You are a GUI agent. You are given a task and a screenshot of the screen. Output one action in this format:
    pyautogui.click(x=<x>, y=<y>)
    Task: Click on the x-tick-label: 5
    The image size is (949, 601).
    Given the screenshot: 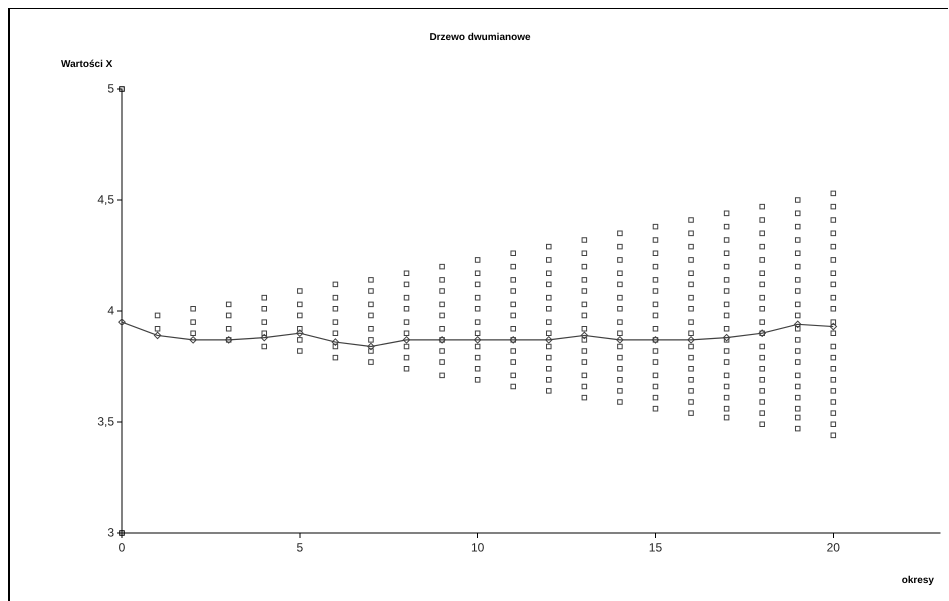 What is the action you would take?
    pyautogui.click(x=300, y=547)
    